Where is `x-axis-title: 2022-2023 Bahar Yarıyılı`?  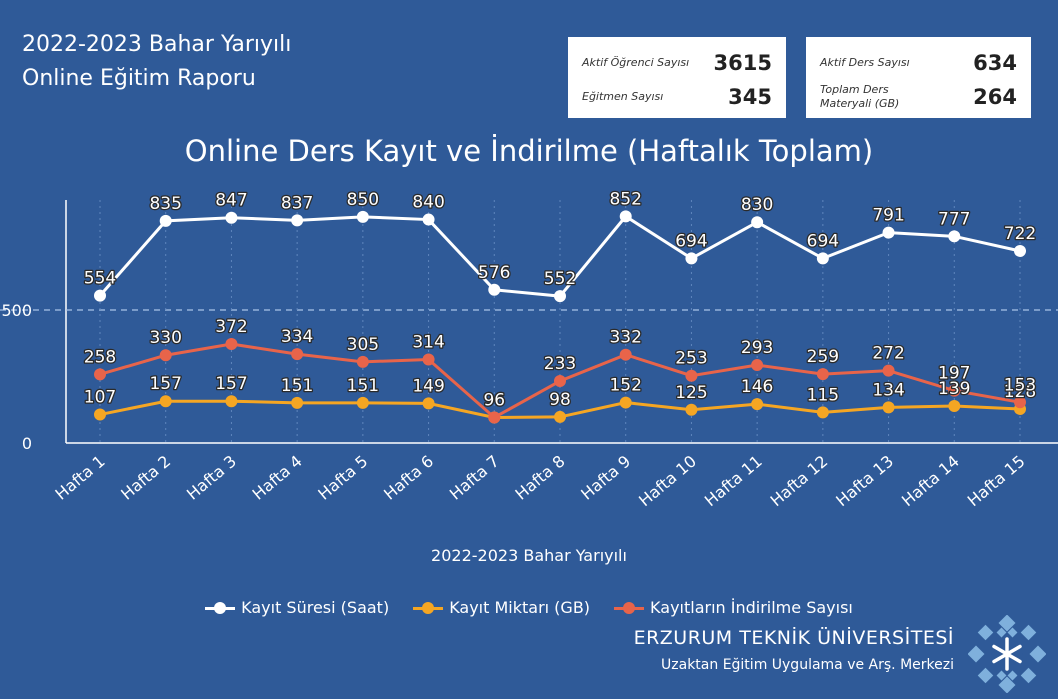
x-axis-title: 2022-2023 Bahar Yarıyılı is located at coordinates (529, 555).